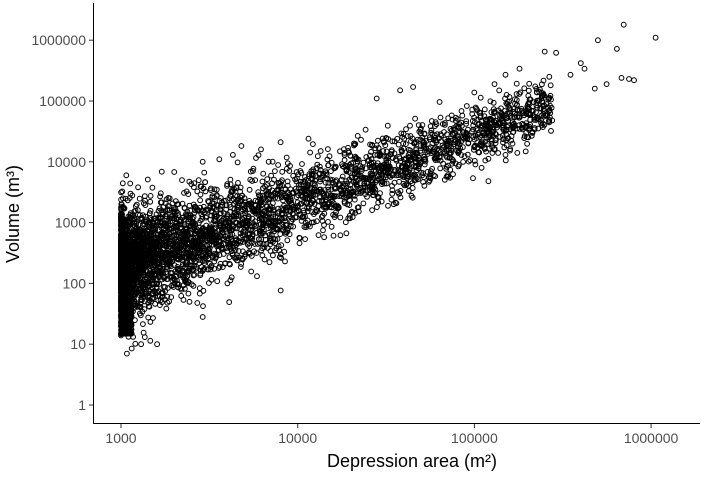 The width and height of the screenshot is (701, 477). Describe the element at coordinates (412, 461) in the screenshot. I see `x-axis-title: Depression area (m²)` at that location.